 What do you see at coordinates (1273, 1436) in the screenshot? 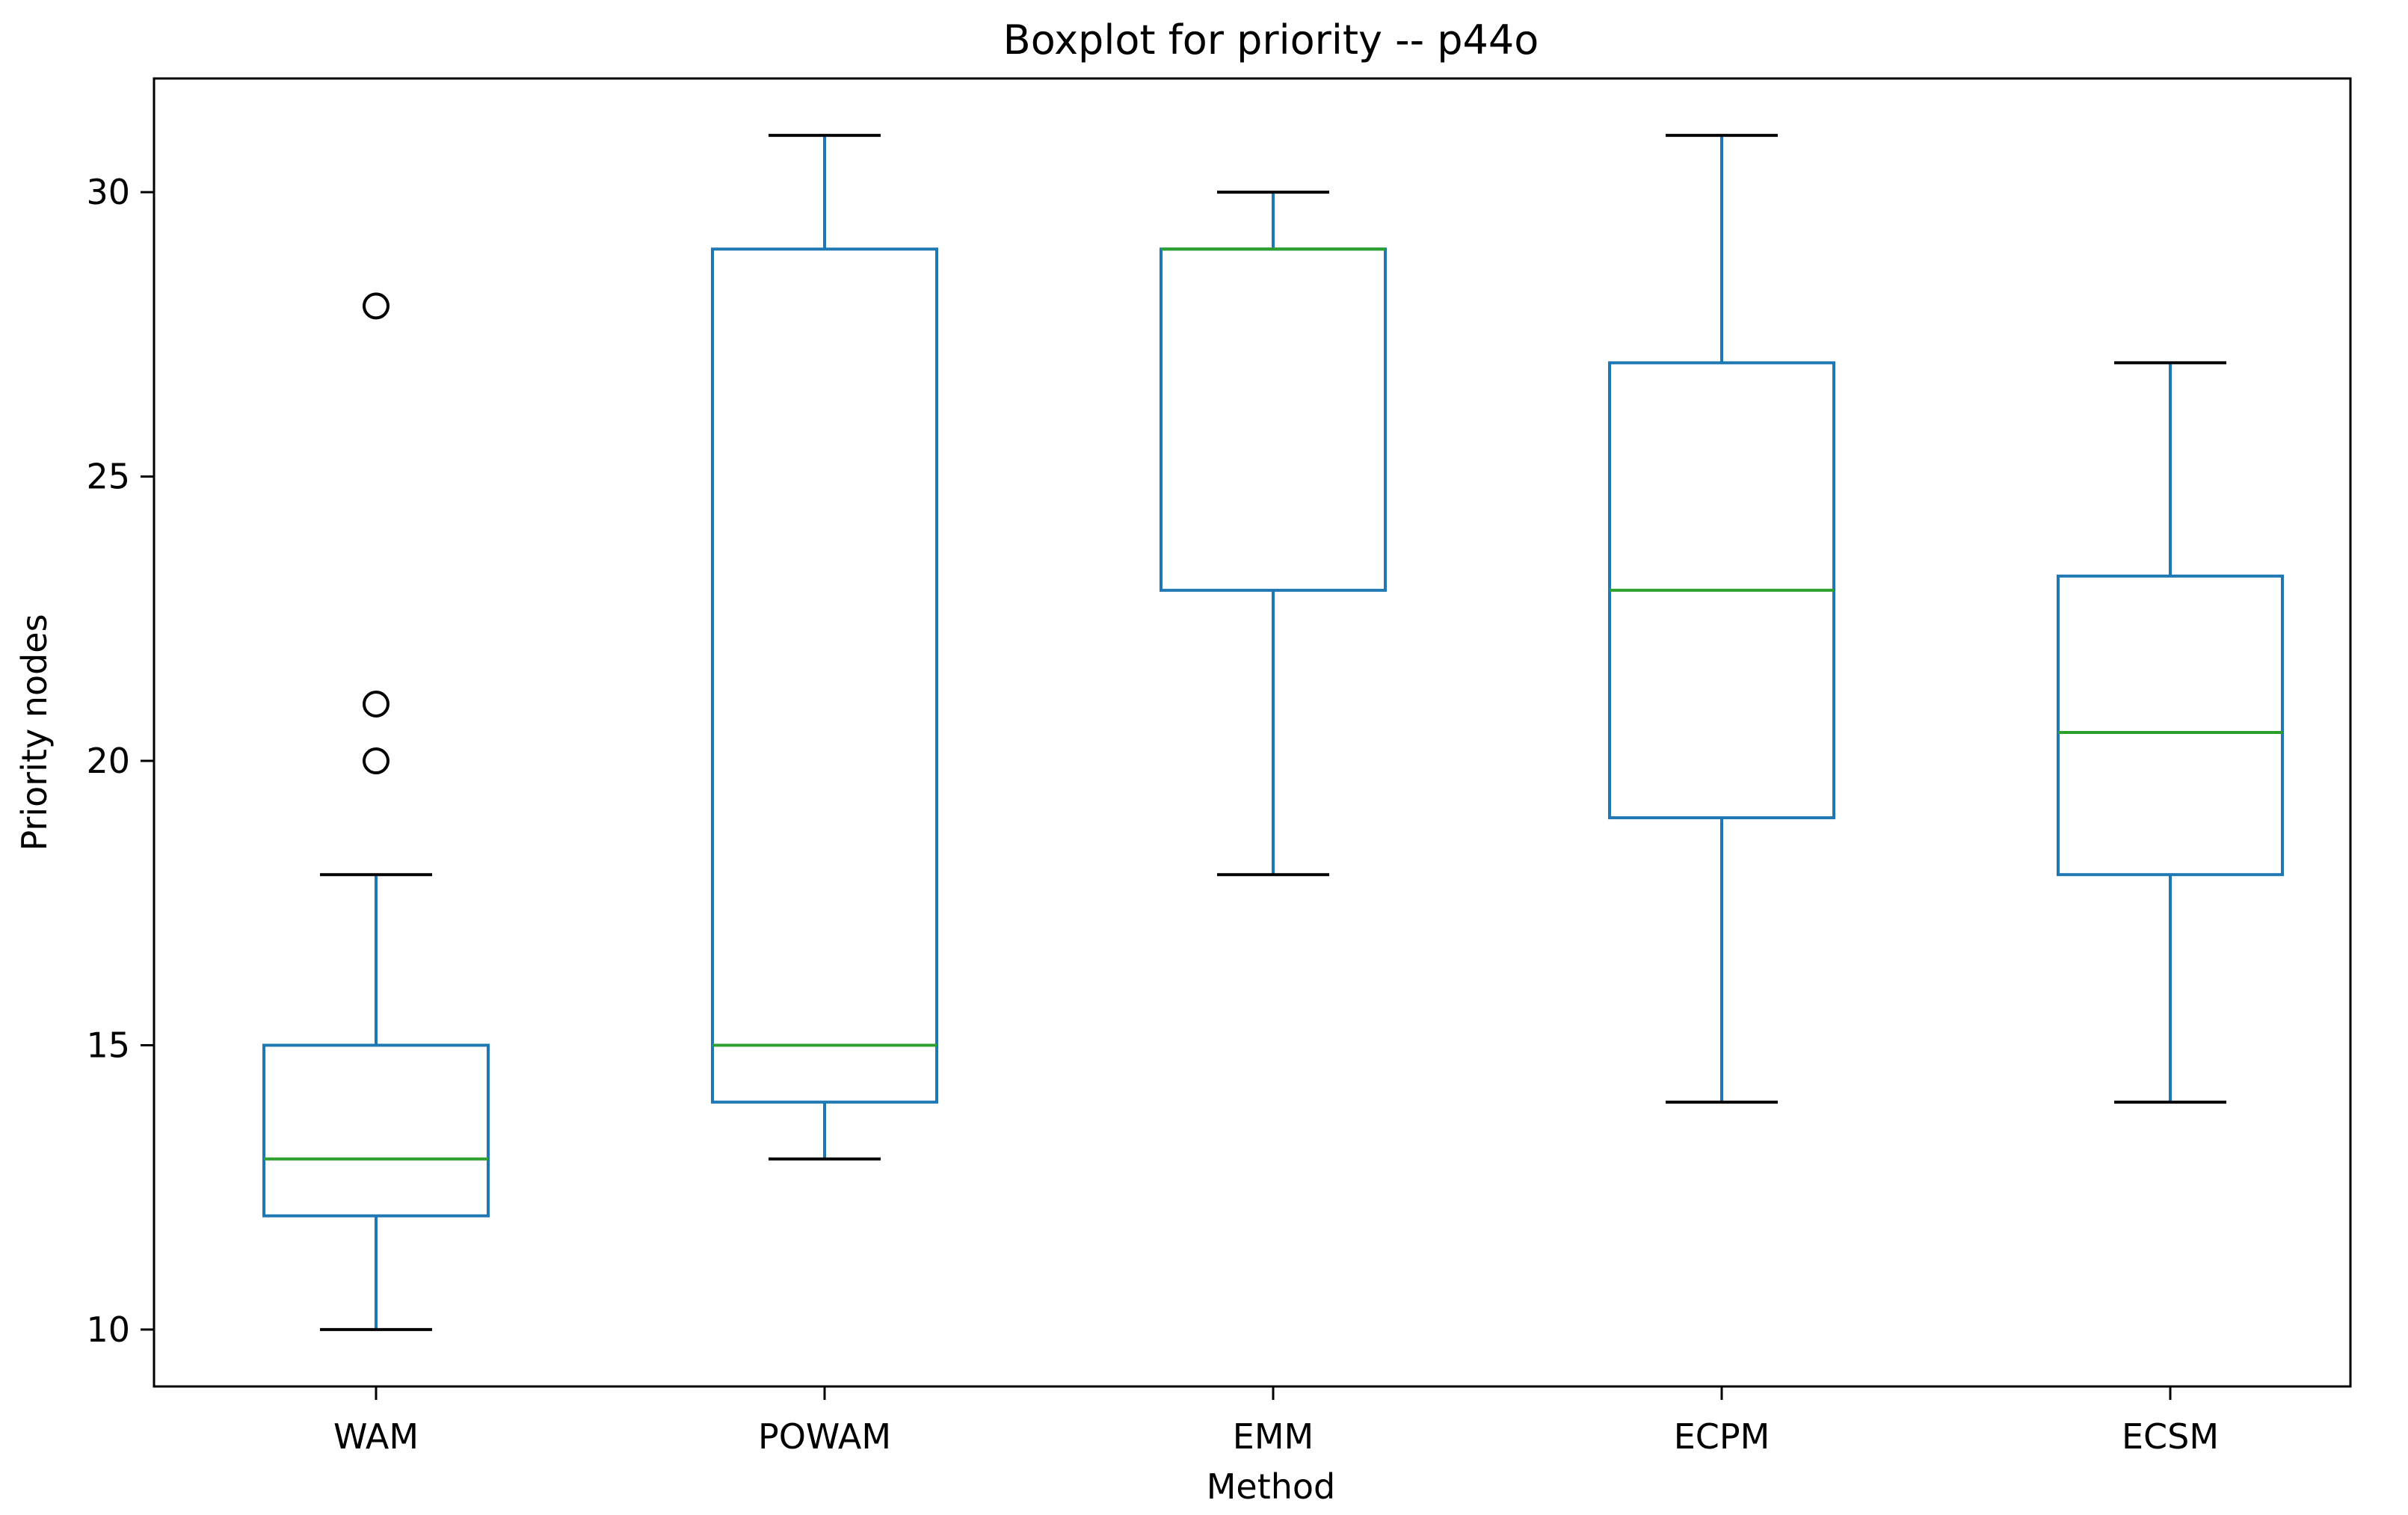
I see `x-tick-label: EMM` at bounding box center [1273, 1436].